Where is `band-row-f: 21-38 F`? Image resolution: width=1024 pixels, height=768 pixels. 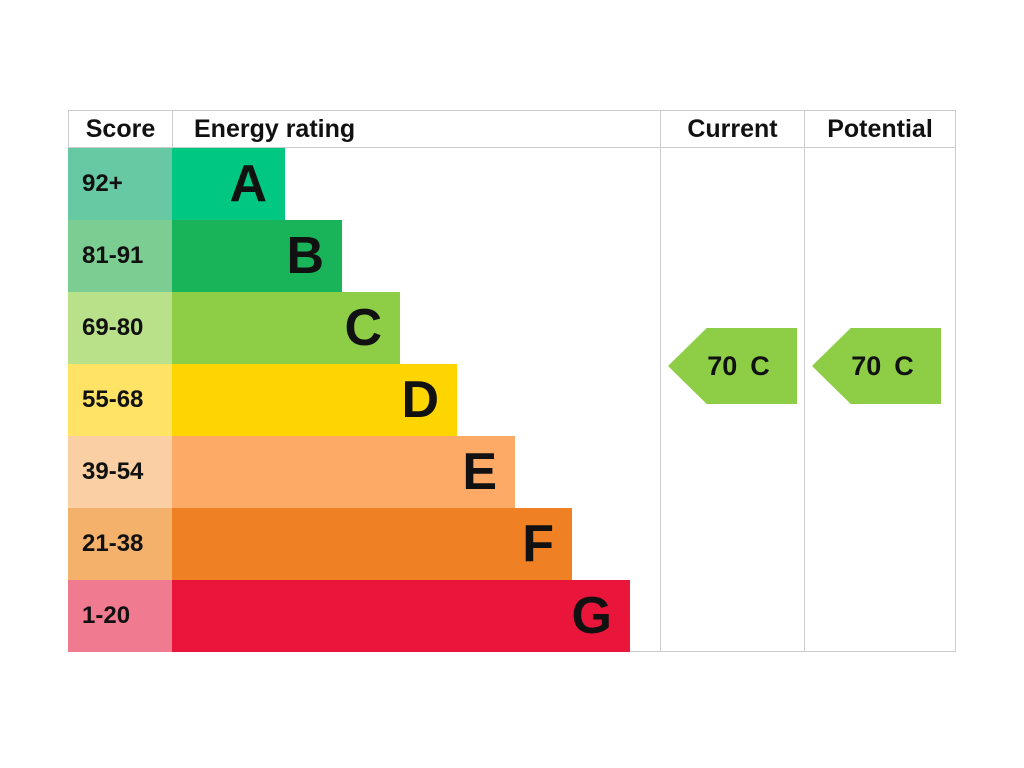 band-row-f: 21-38 F is located at coordinates (512, 544).